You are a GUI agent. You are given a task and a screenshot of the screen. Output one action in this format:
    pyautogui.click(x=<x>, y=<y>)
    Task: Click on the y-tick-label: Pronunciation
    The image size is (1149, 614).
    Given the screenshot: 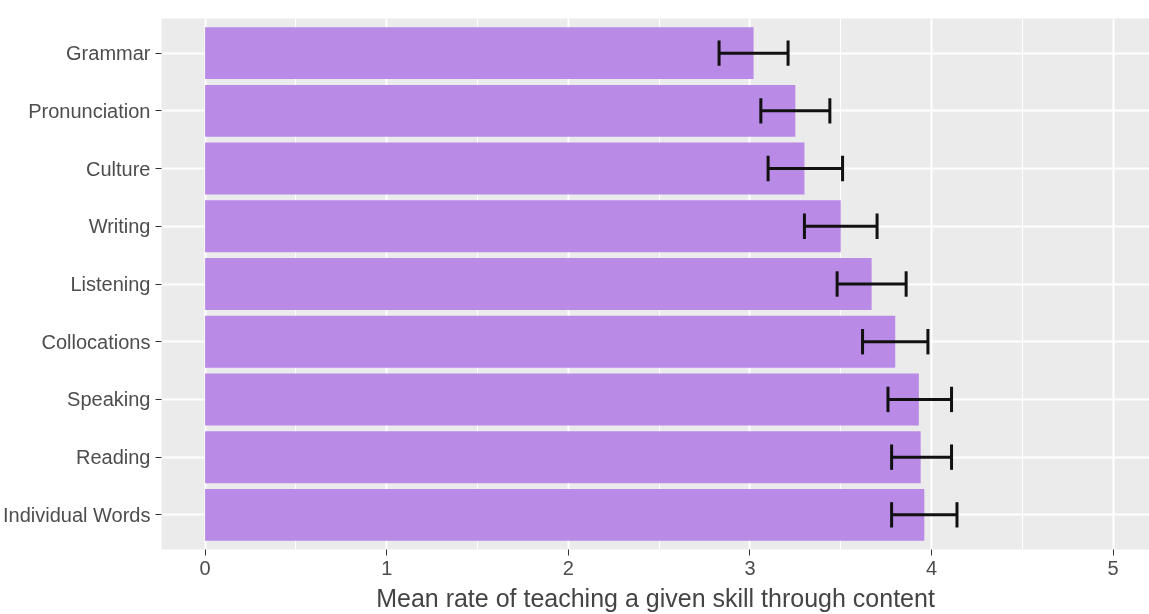 What is the action you would take?
    pyautogui.click(x=89, y=110)
    